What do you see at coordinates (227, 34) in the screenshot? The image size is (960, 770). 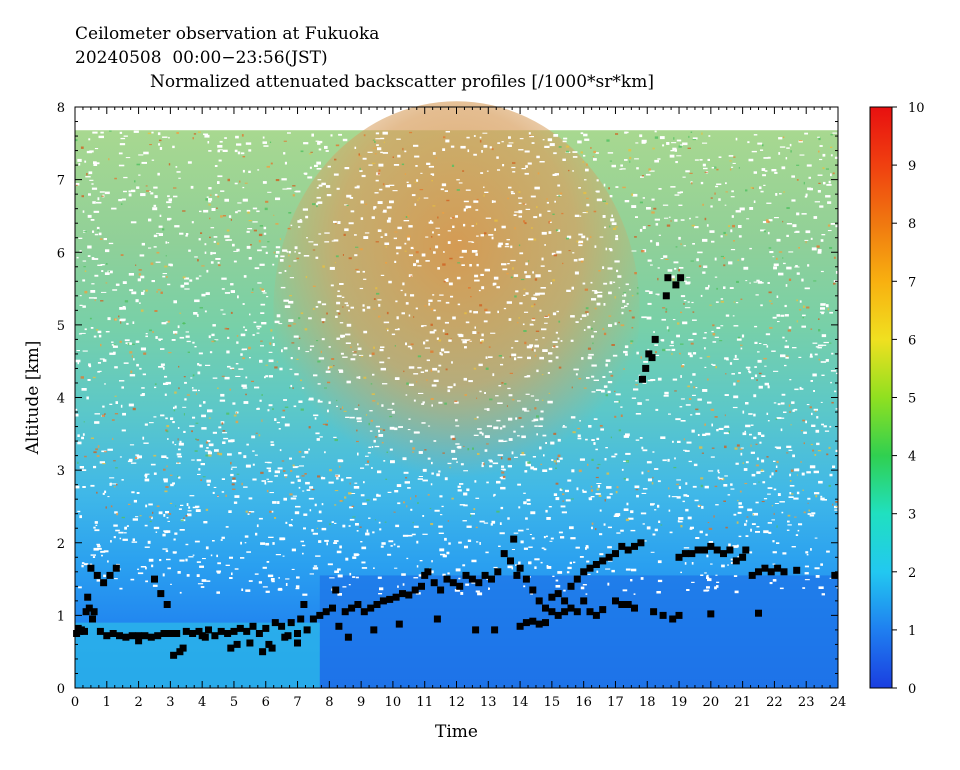 I see `chart-title-line-1: Ceilometer observation at Fukuoka` at bounding box center [227, 34].